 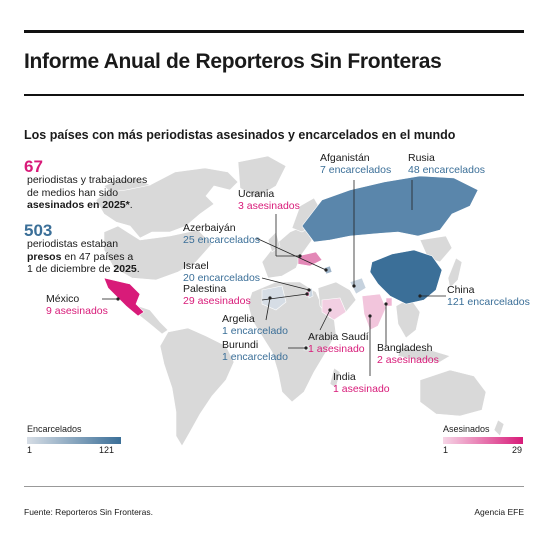 What do you see at coordinates (88, 512) in the screenshot?
I see `source-note: Fuente: Reporteros Sin Fronteras.` at bounding box center [88, 512].